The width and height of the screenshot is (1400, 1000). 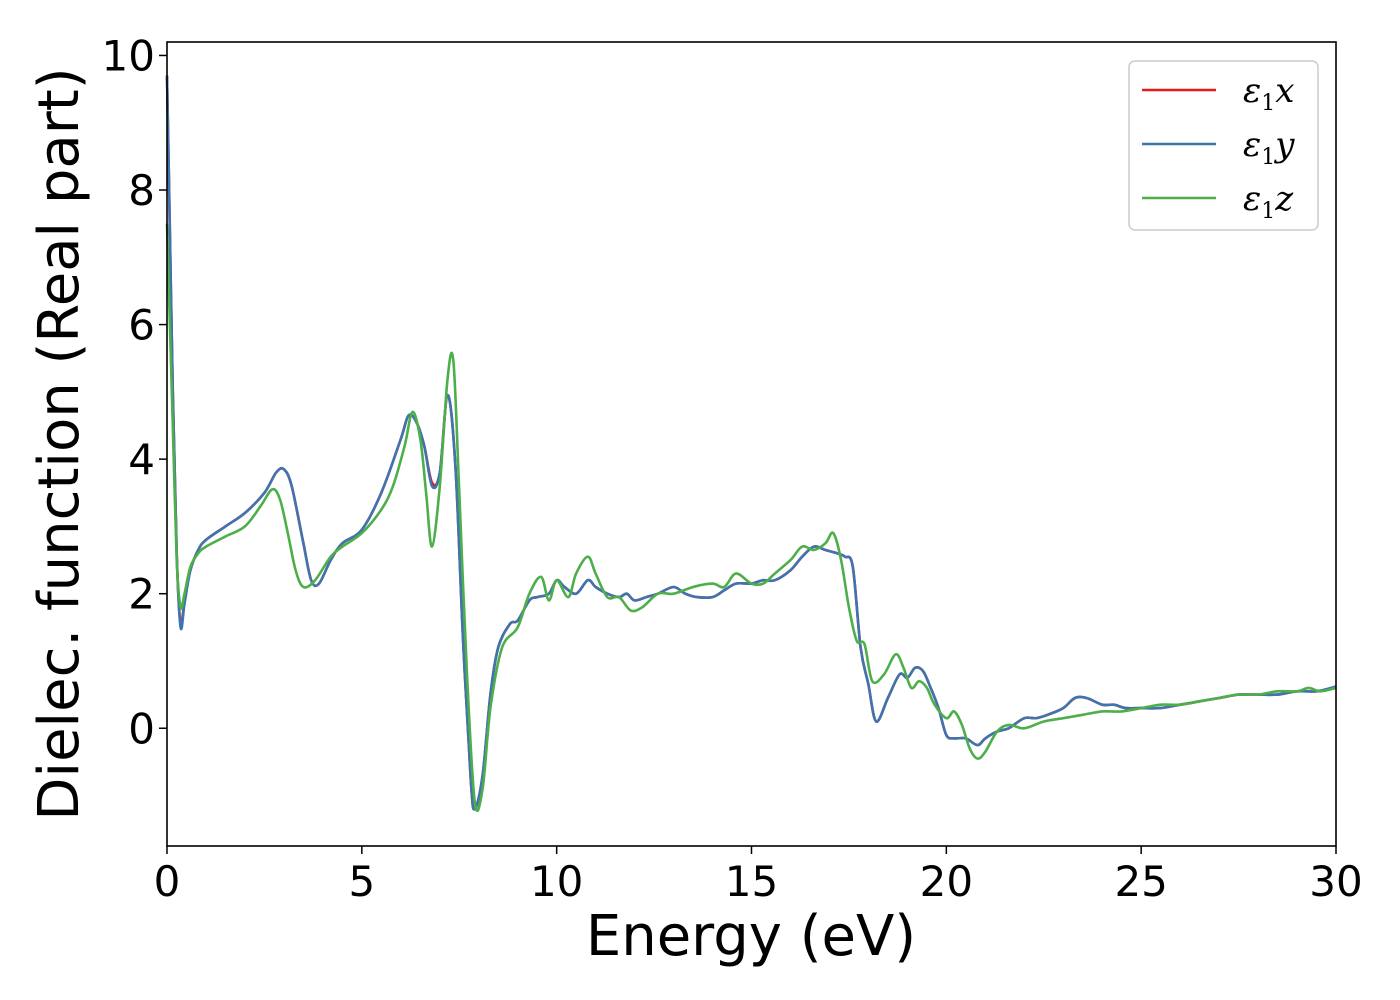 What do you see at coordinates (141, 325) in the screenshot?
I see `y-tick-label: 6` at bounding box center [141, 325].